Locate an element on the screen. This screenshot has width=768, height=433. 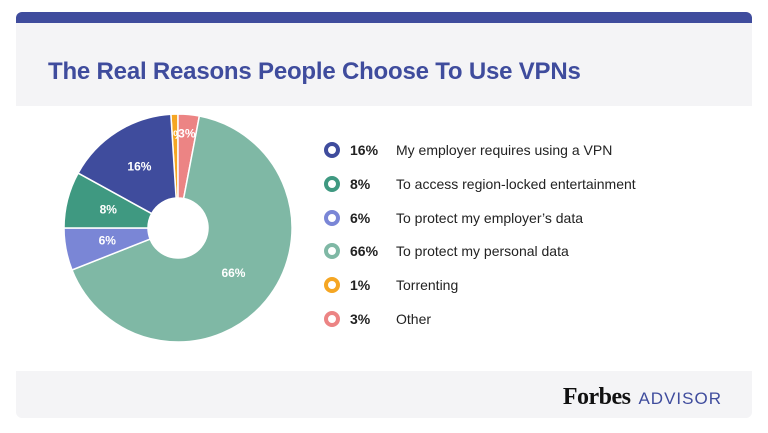
slice-label: 16% is located at coordinates (139, 166).